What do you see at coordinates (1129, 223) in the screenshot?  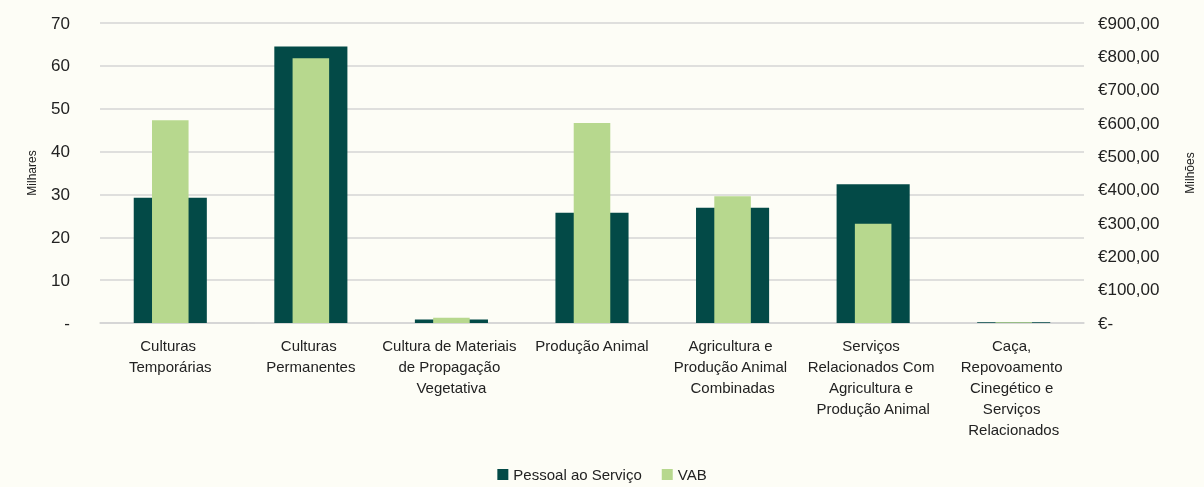 I see `y2-tick-label: €300,00` at bounding box center [1129, 223].